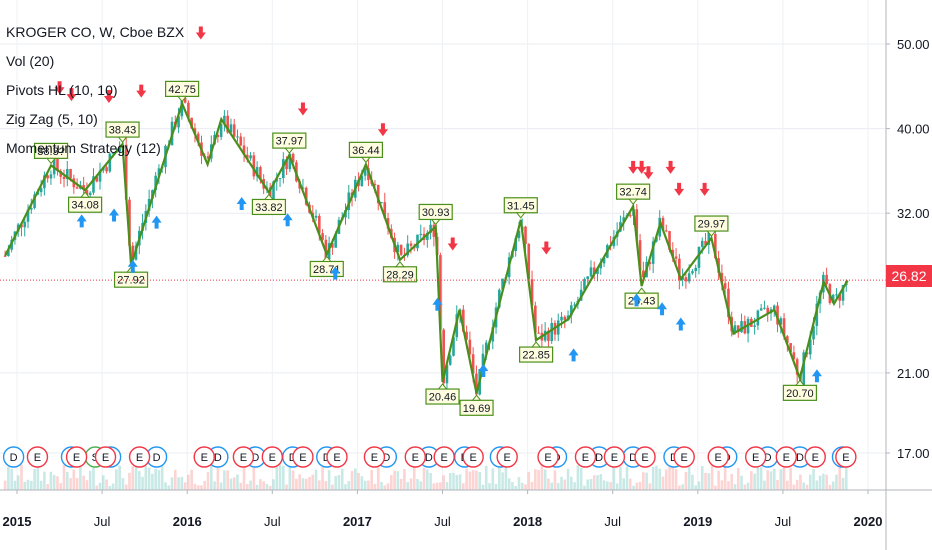 This screenshot has width=932, height=550. Describe the element at coordinates (718, 458) in the screenshot. I see `earnings-marker-letter: E` at that location.